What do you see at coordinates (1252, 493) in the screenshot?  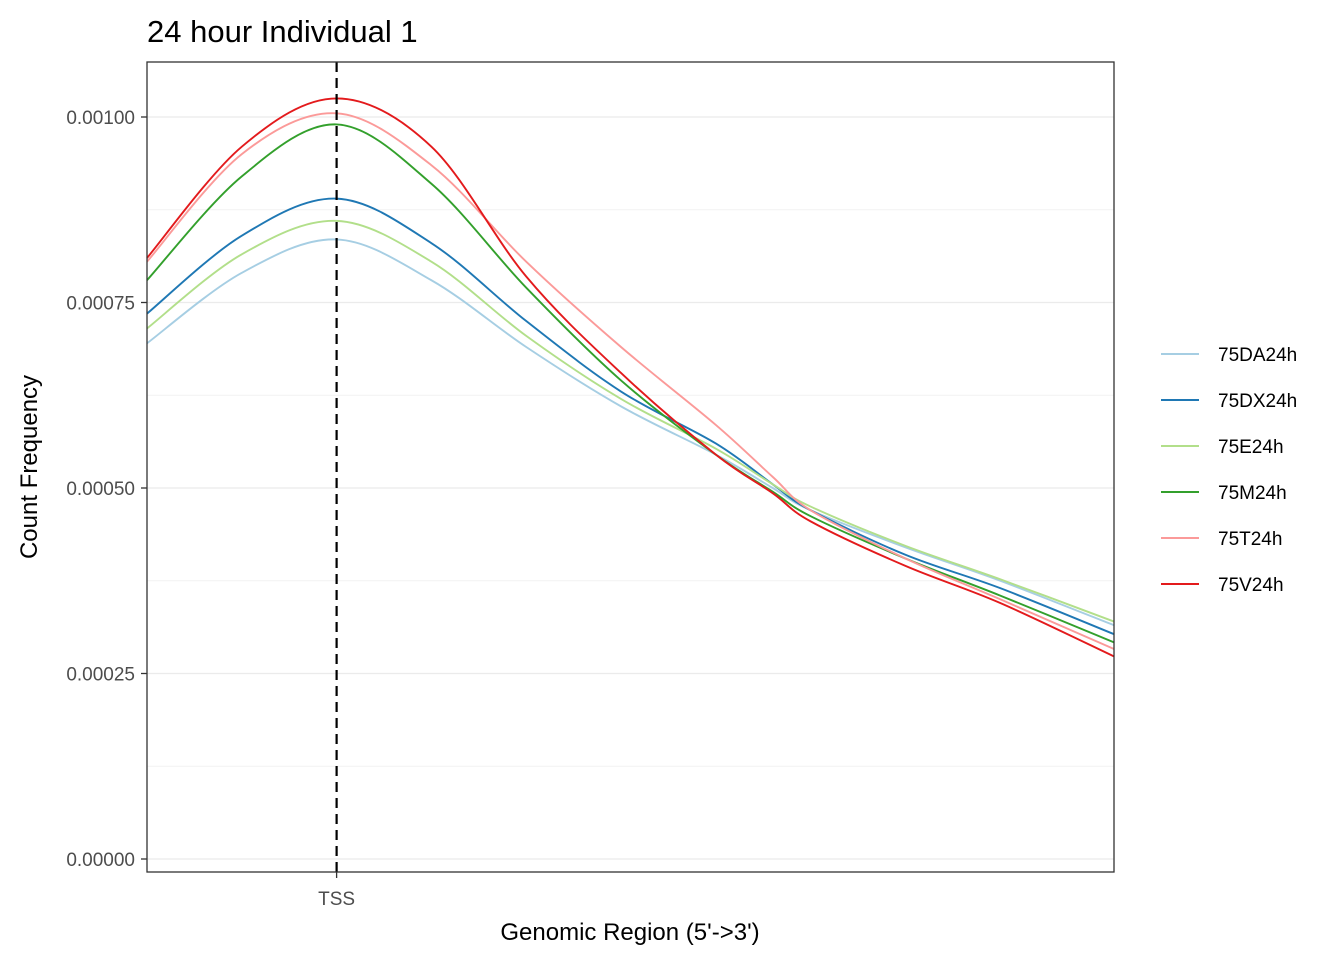 I see `legend-label-75M24h: 75M24h` at bounding box center [1252, 493].